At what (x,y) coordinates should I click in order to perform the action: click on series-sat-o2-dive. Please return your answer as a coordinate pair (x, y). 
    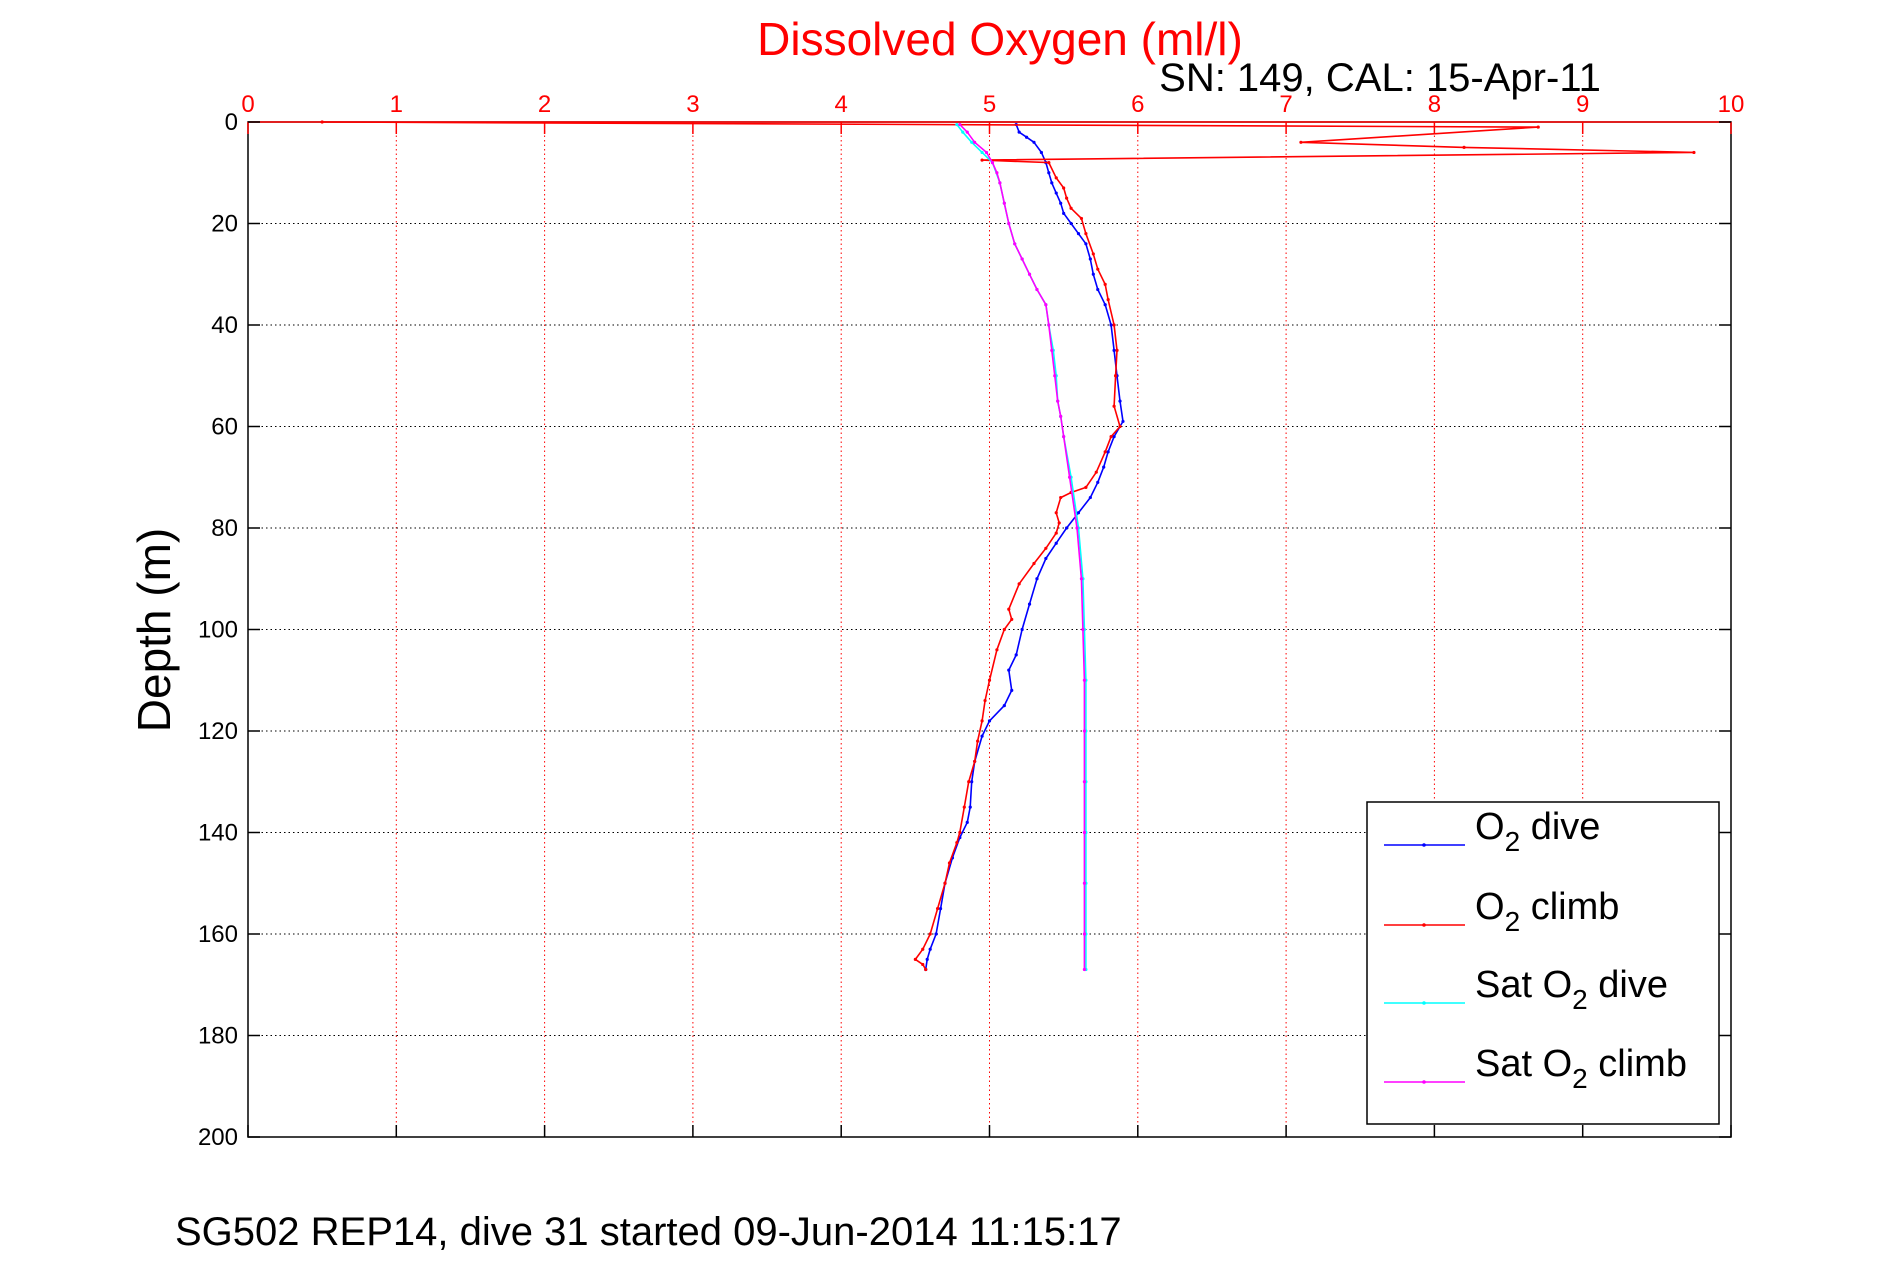
    Looking at the image, I should click on (1021, 547).